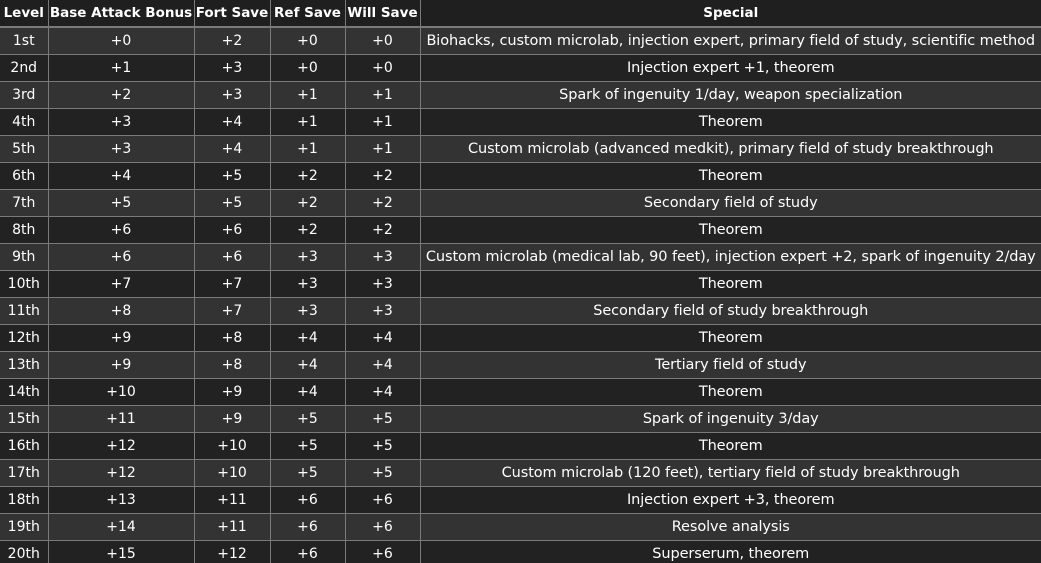 The width and height of the screenshot is (1041, 563). What do you see at coordinates (520, 551) in the screenshot?
I see `table-row: 20th +15 +12 +6 +6 Superserum, theorem` at bounding box center [520, 551].